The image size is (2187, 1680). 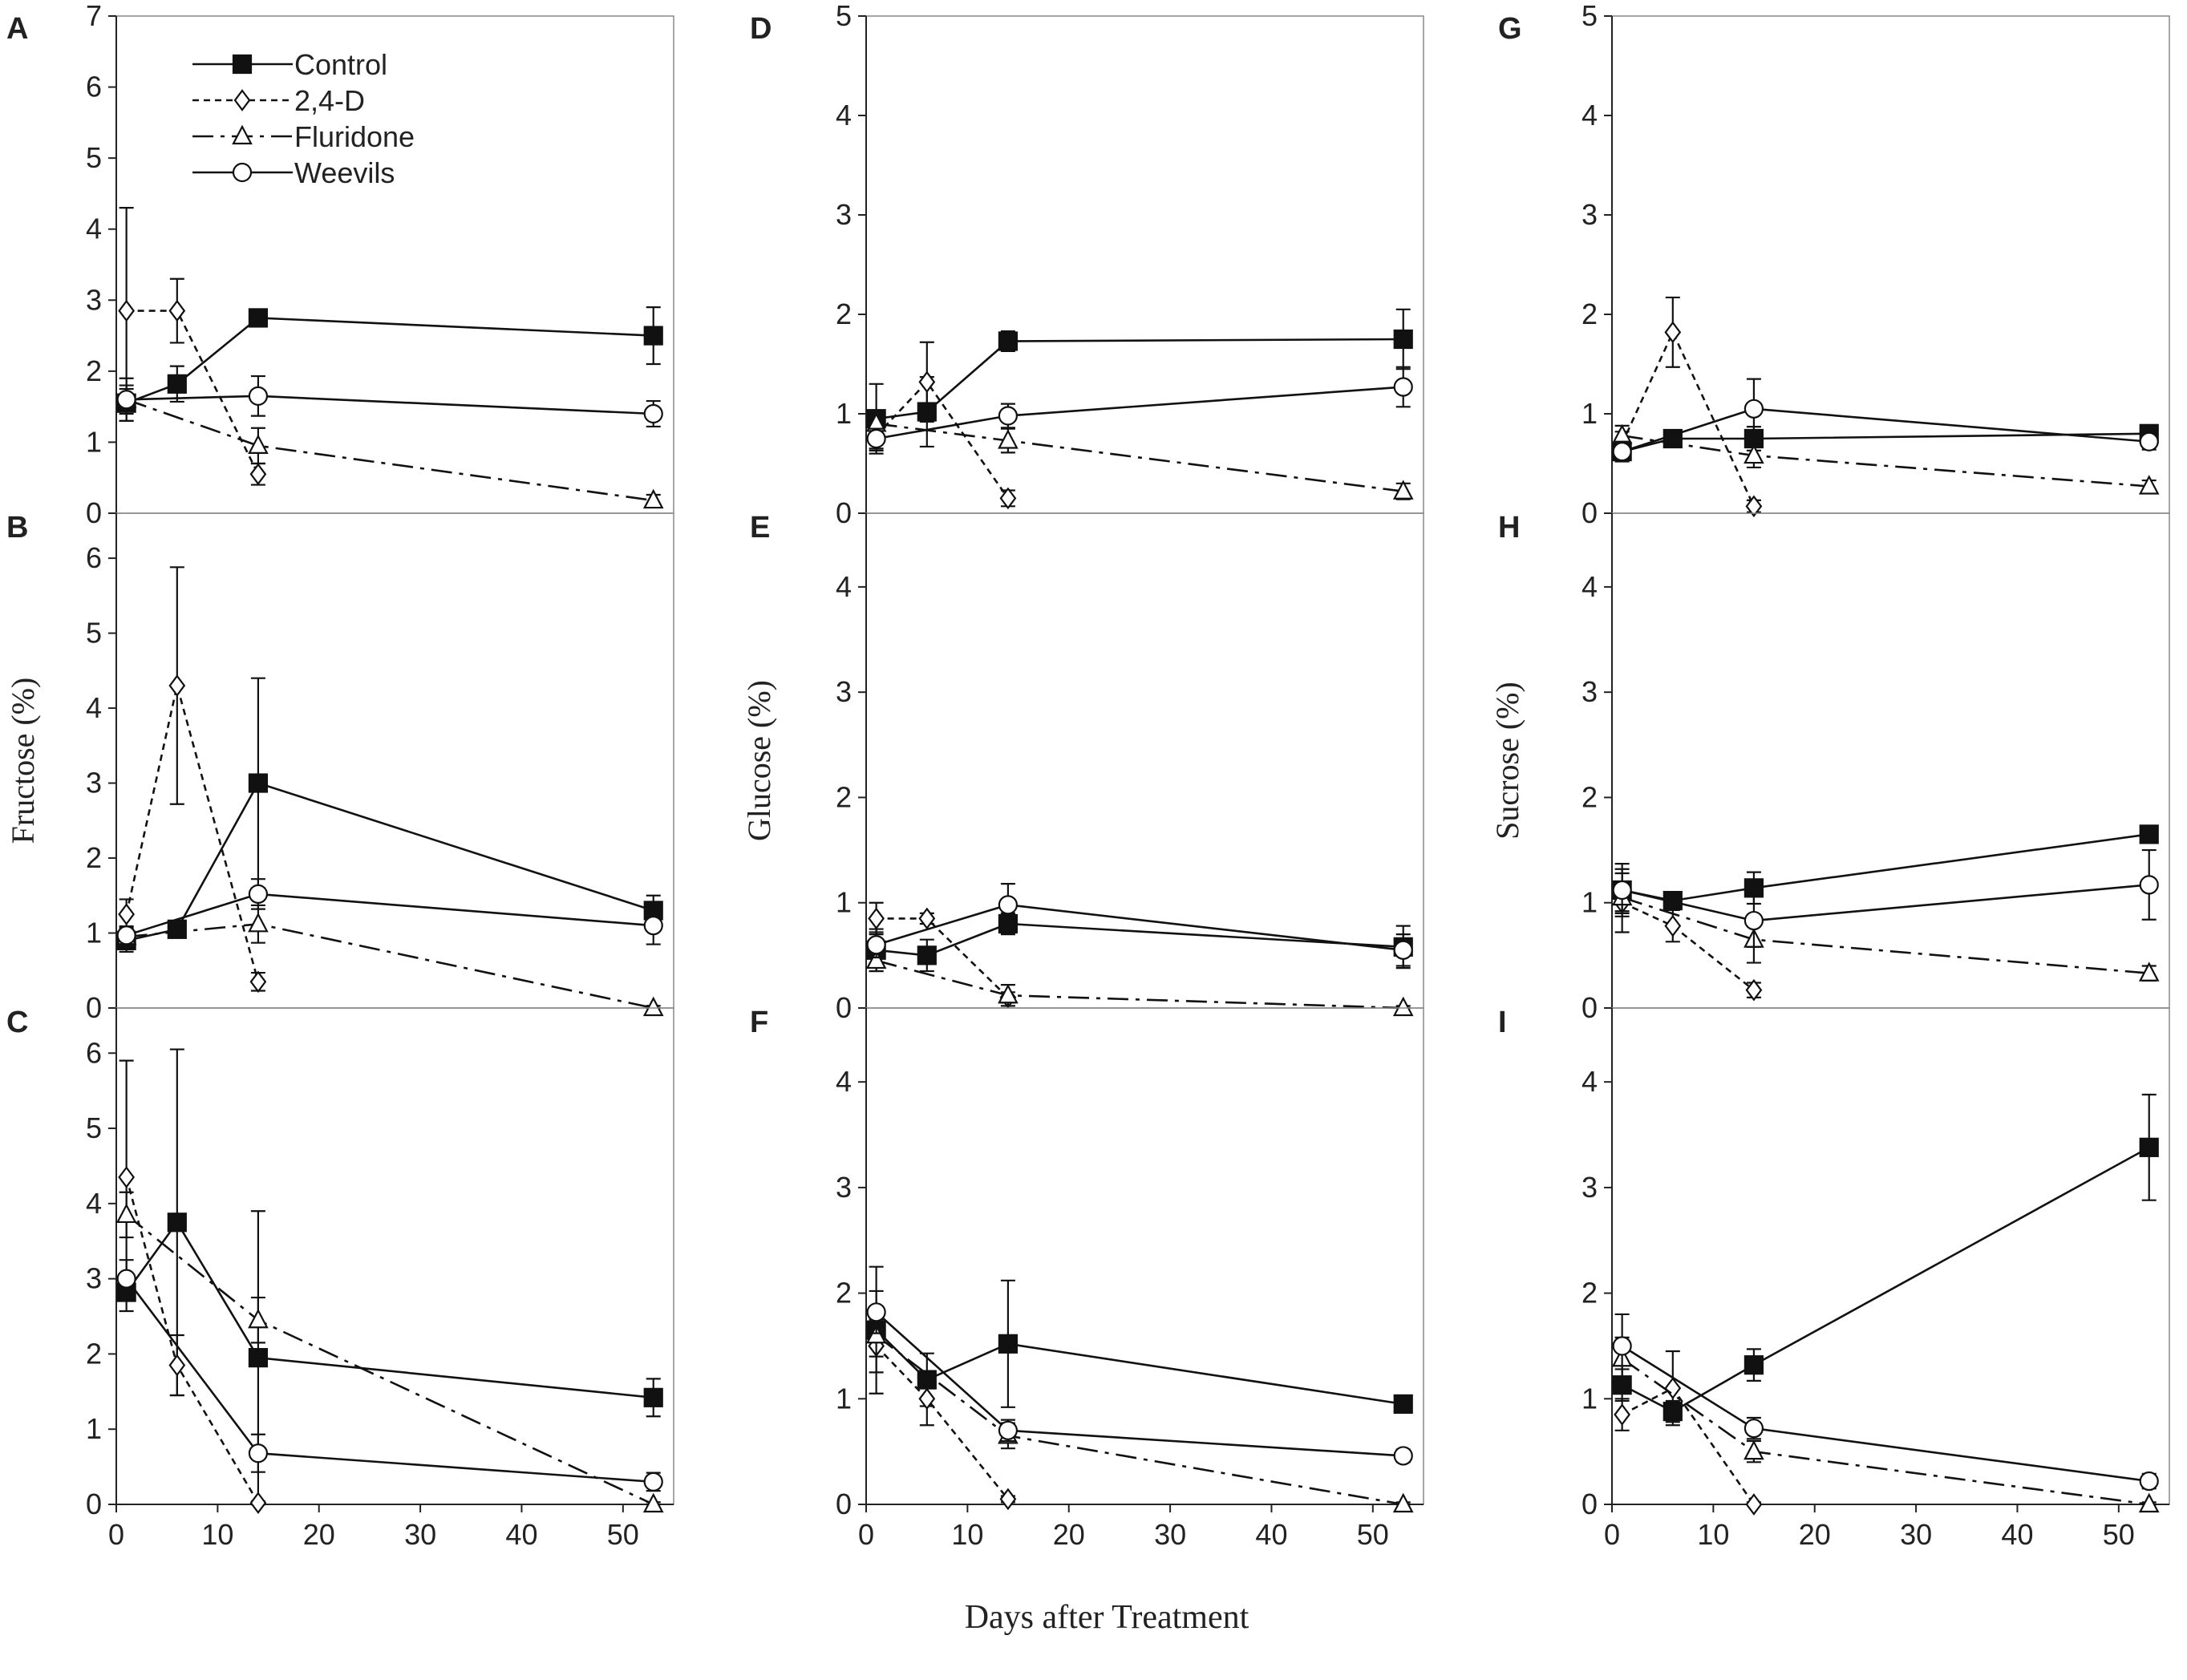 What do you see at coordinates (126, 400) in the screenshot?
I see `marker-weevils-a` at bounding box center [126, 400].